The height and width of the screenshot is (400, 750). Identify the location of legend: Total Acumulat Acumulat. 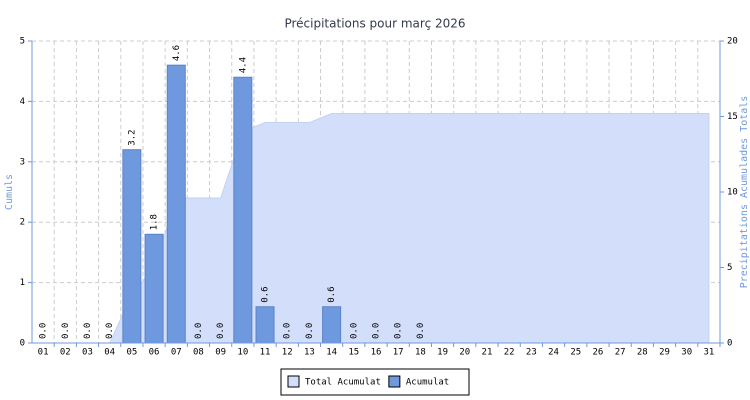
(375, 382).